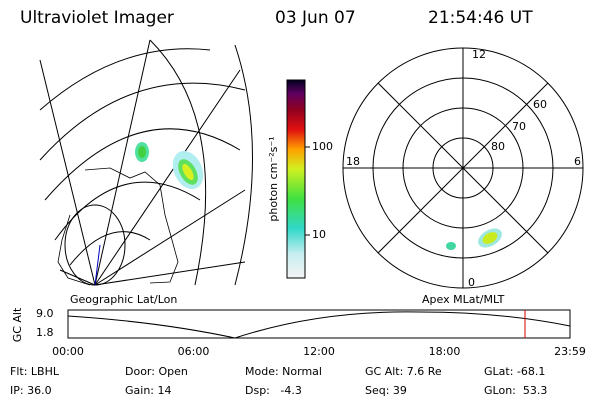 The width and height of the screenshot is (600, 400). What do you see at coordinates (519, 126) in the screenshot?
I see `mlat-label: 70` at bounding box center [519, 126].